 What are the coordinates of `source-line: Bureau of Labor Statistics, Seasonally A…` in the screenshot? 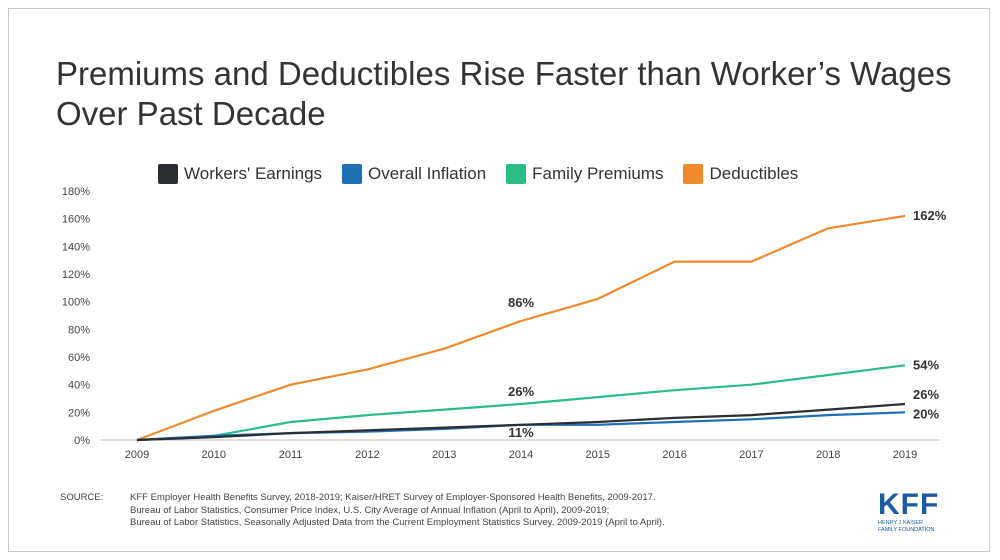 It's located at (397, 522).